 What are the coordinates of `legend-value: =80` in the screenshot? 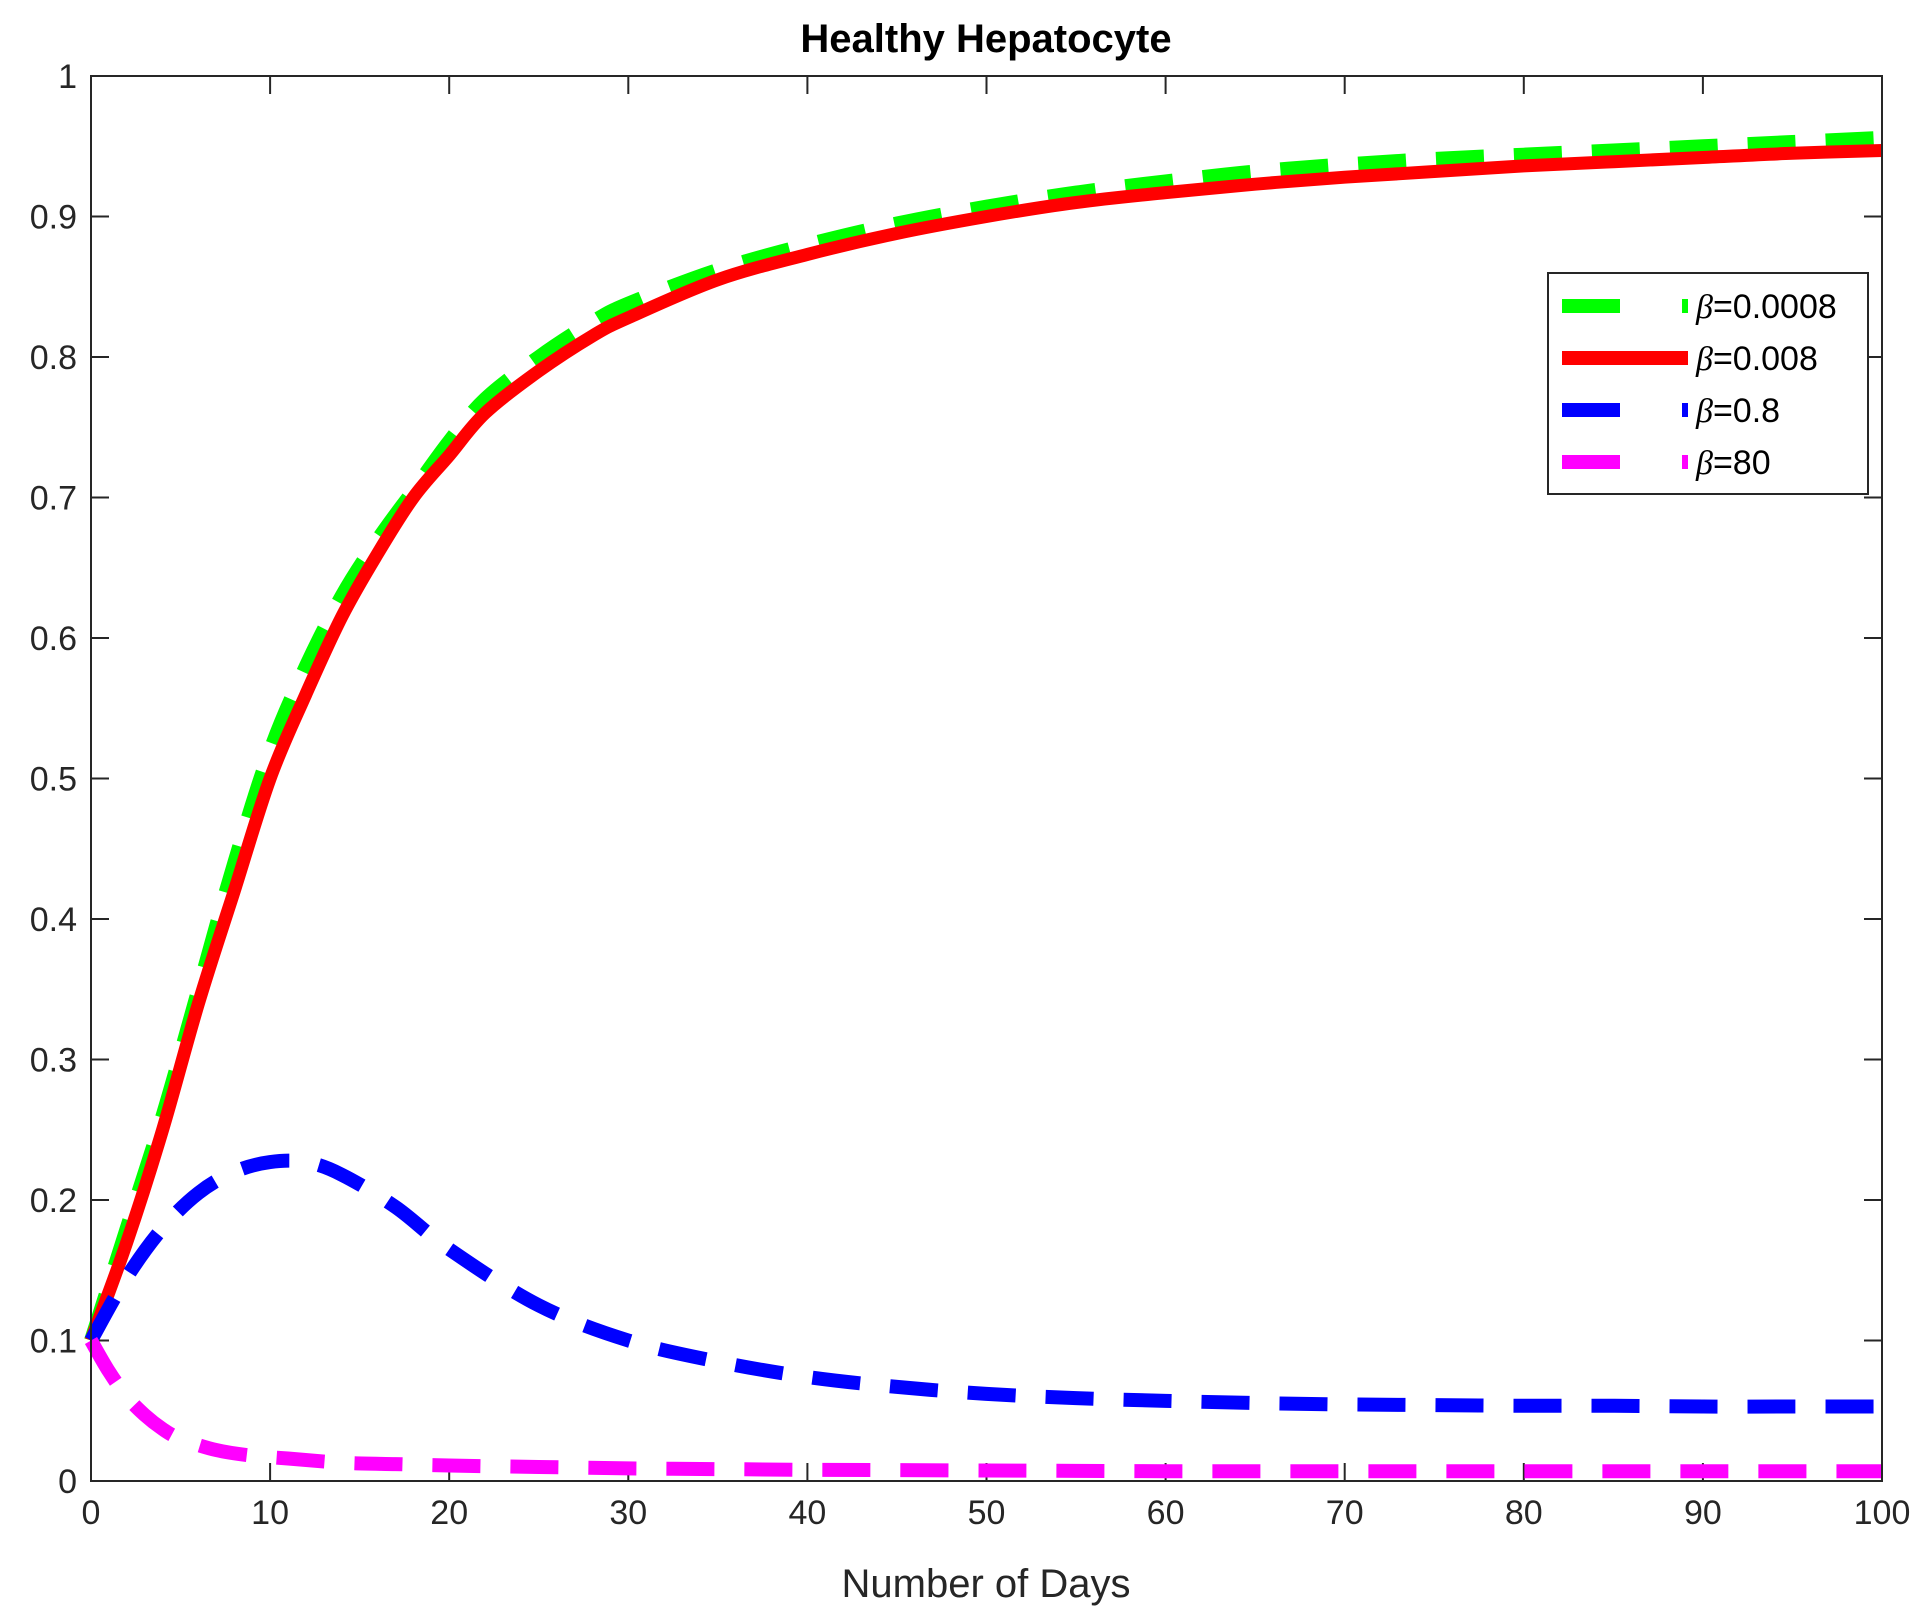 It's located at (1742, 463).